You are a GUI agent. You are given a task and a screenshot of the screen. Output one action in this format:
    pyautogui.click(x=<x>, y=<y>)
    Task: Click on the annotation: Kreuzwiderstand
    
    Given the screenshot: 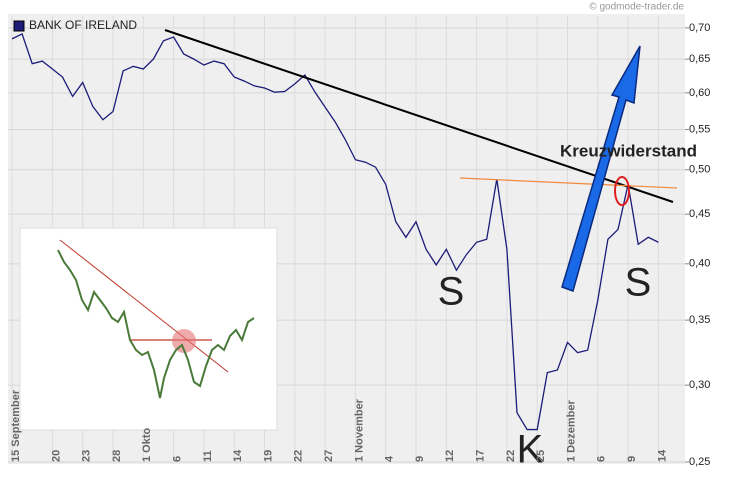 What is the action you would take?
    pyautogui.click(x=628, y=150)
    